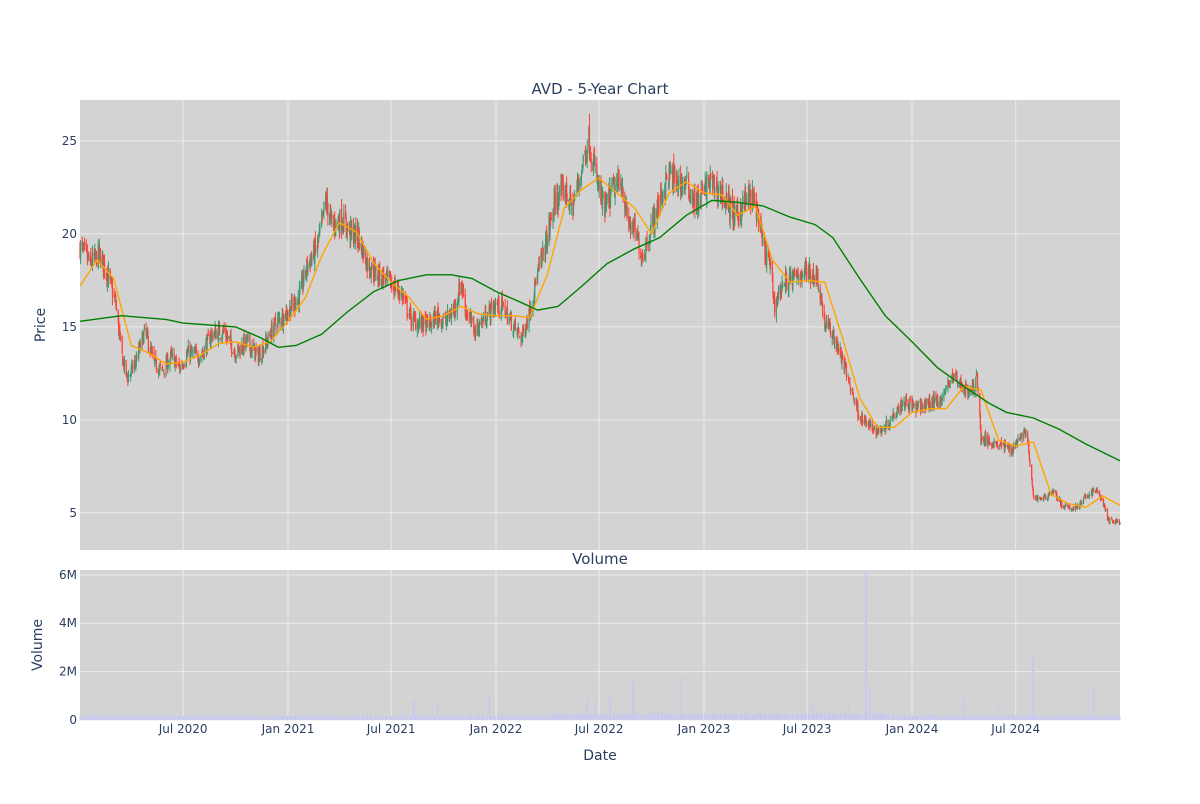  Describe the element at coordinates (41, 325) in the screenshot. I see `price-y-axis-label: Price` at that location.